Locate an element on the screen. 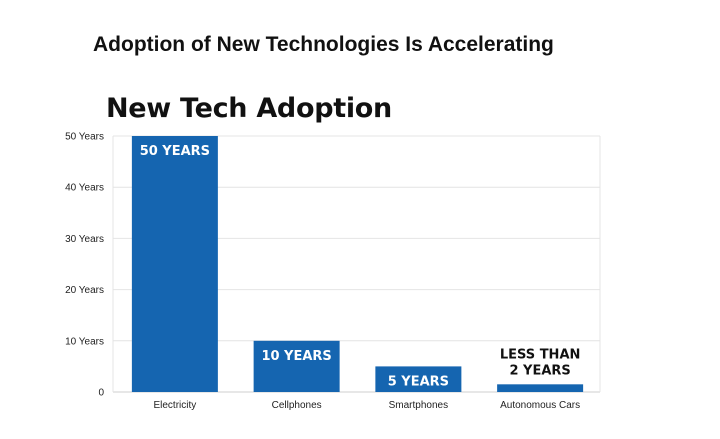  y-tick-label: 20 Years is located at coordinates (84, 290).